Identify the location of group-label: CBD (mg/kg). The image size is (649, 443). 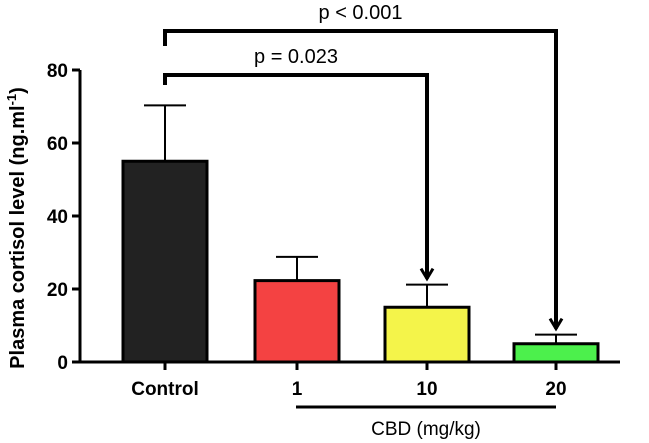
(426, 429).